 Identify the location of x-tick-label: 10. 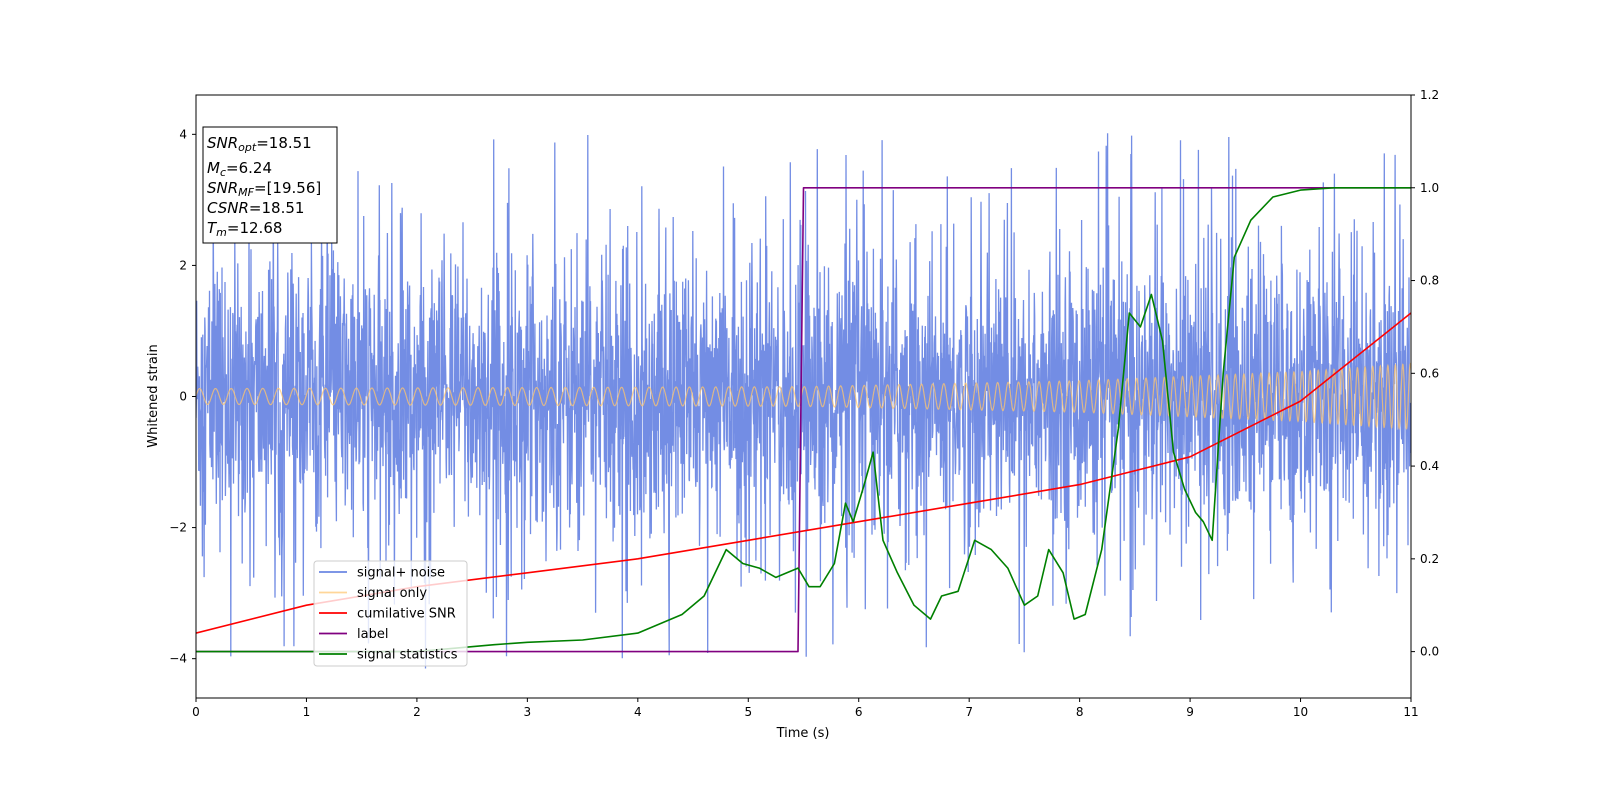
(1300, 712).